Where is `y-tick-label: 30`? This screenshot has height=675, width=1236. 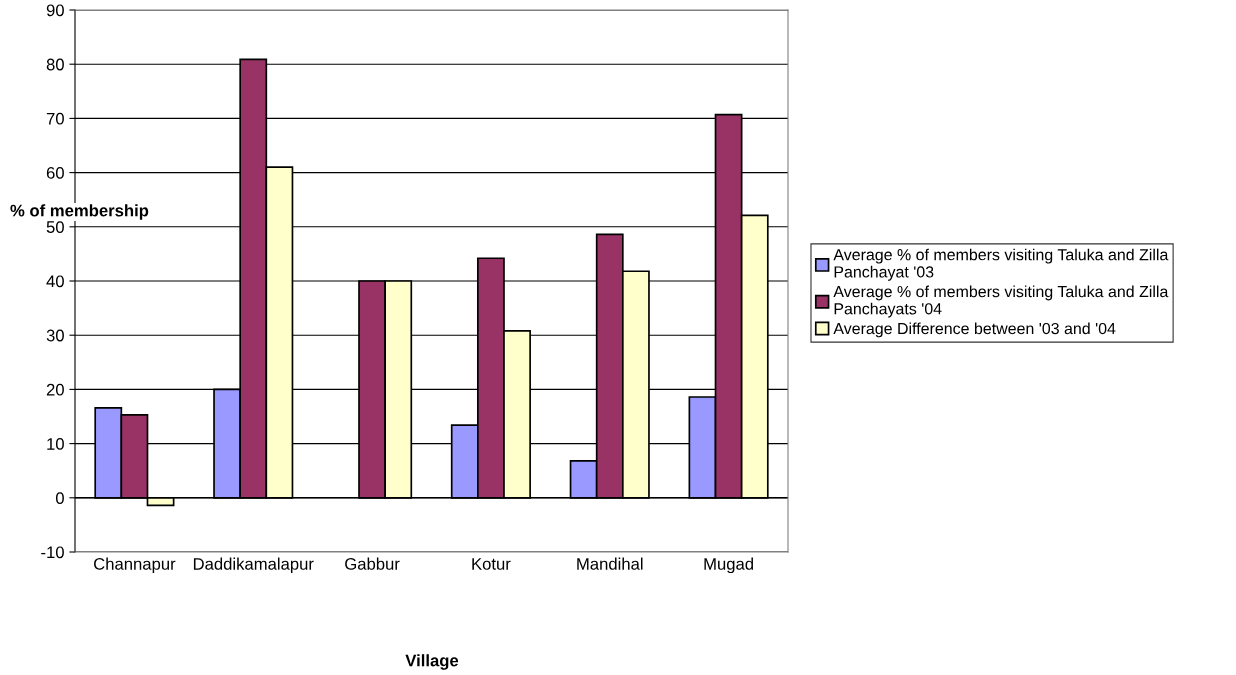
y-tick-label: 30 is located at coordinates (55, 335).